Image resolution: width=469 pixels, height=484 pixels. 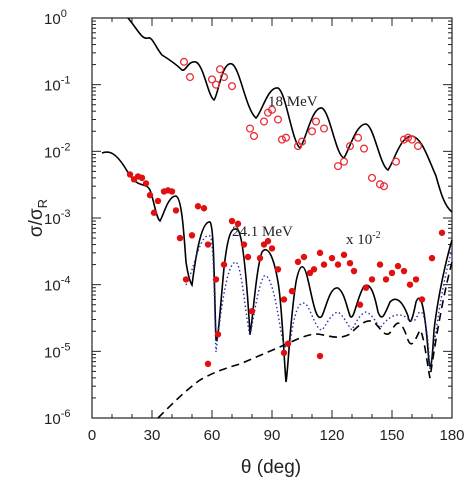 I want to click on y-tick-exponent: -2, so click(x=66, y=147).